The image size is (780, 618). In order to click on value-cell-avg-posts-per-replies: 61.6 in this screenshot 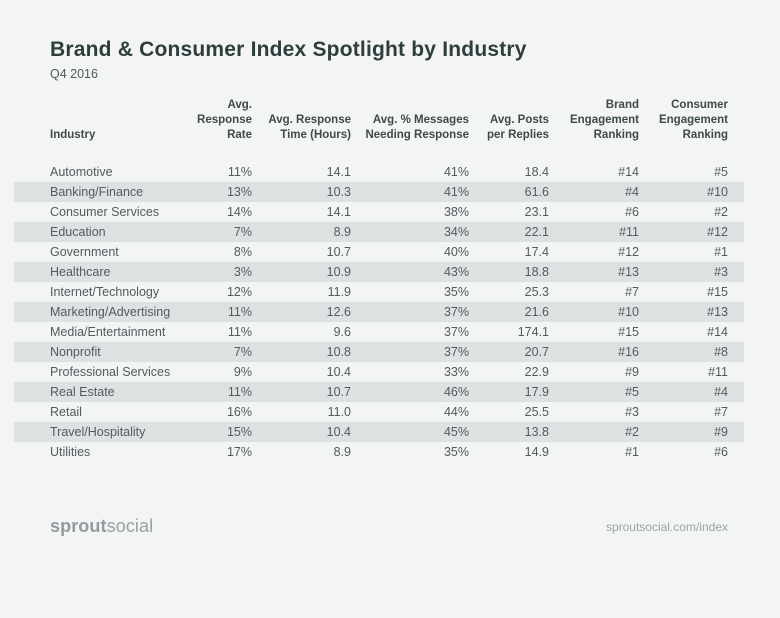, I will do `click(536, 192)`.